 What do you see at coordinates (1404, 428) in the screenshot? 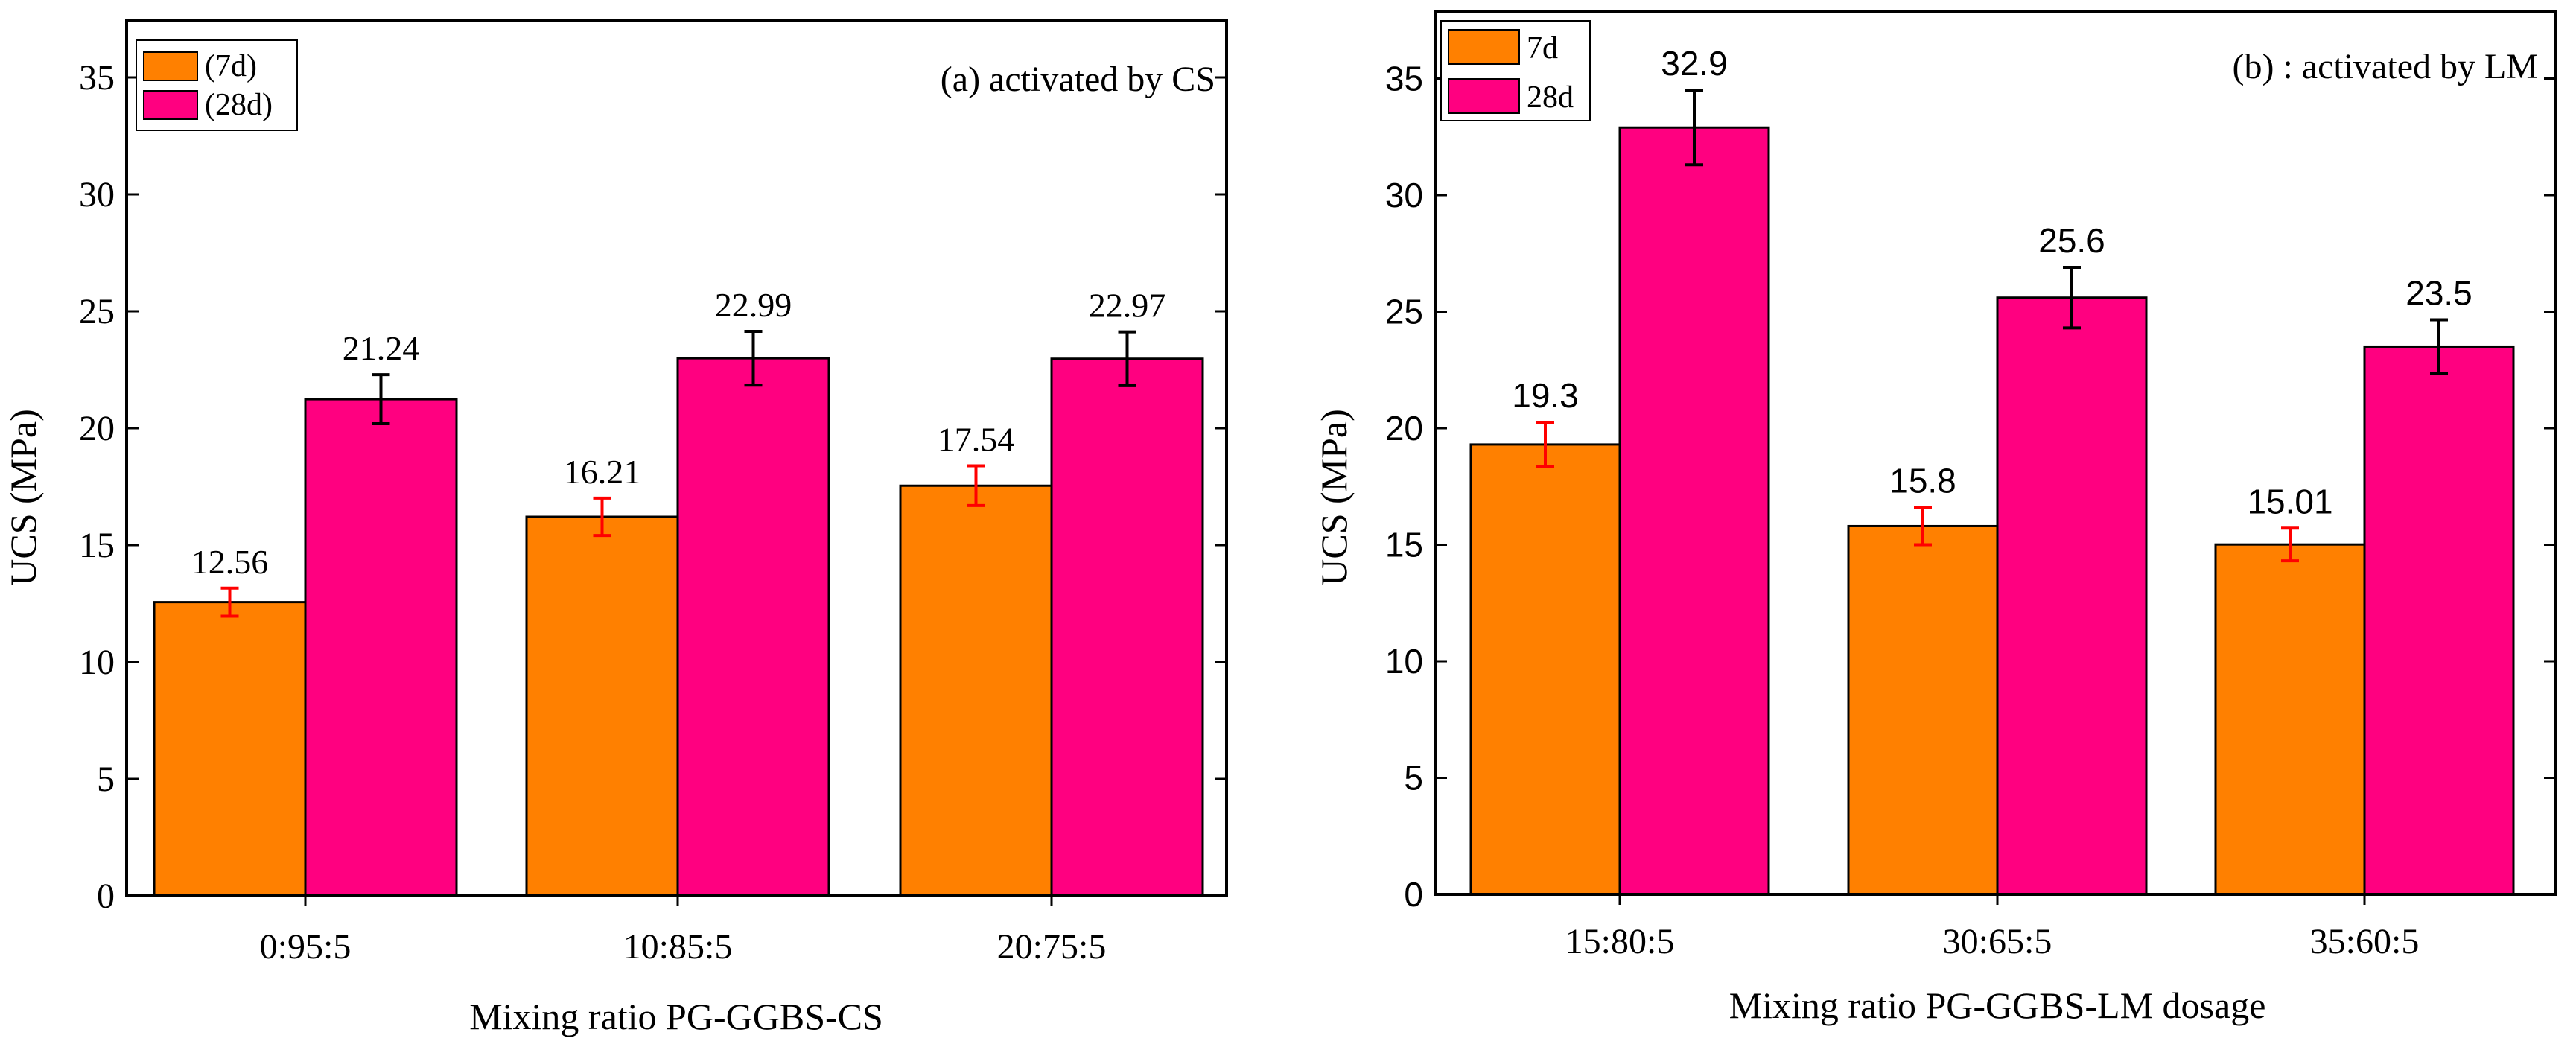
I see `panel-b-ytick-label-20: 20` at bounding box center [1404, 428].